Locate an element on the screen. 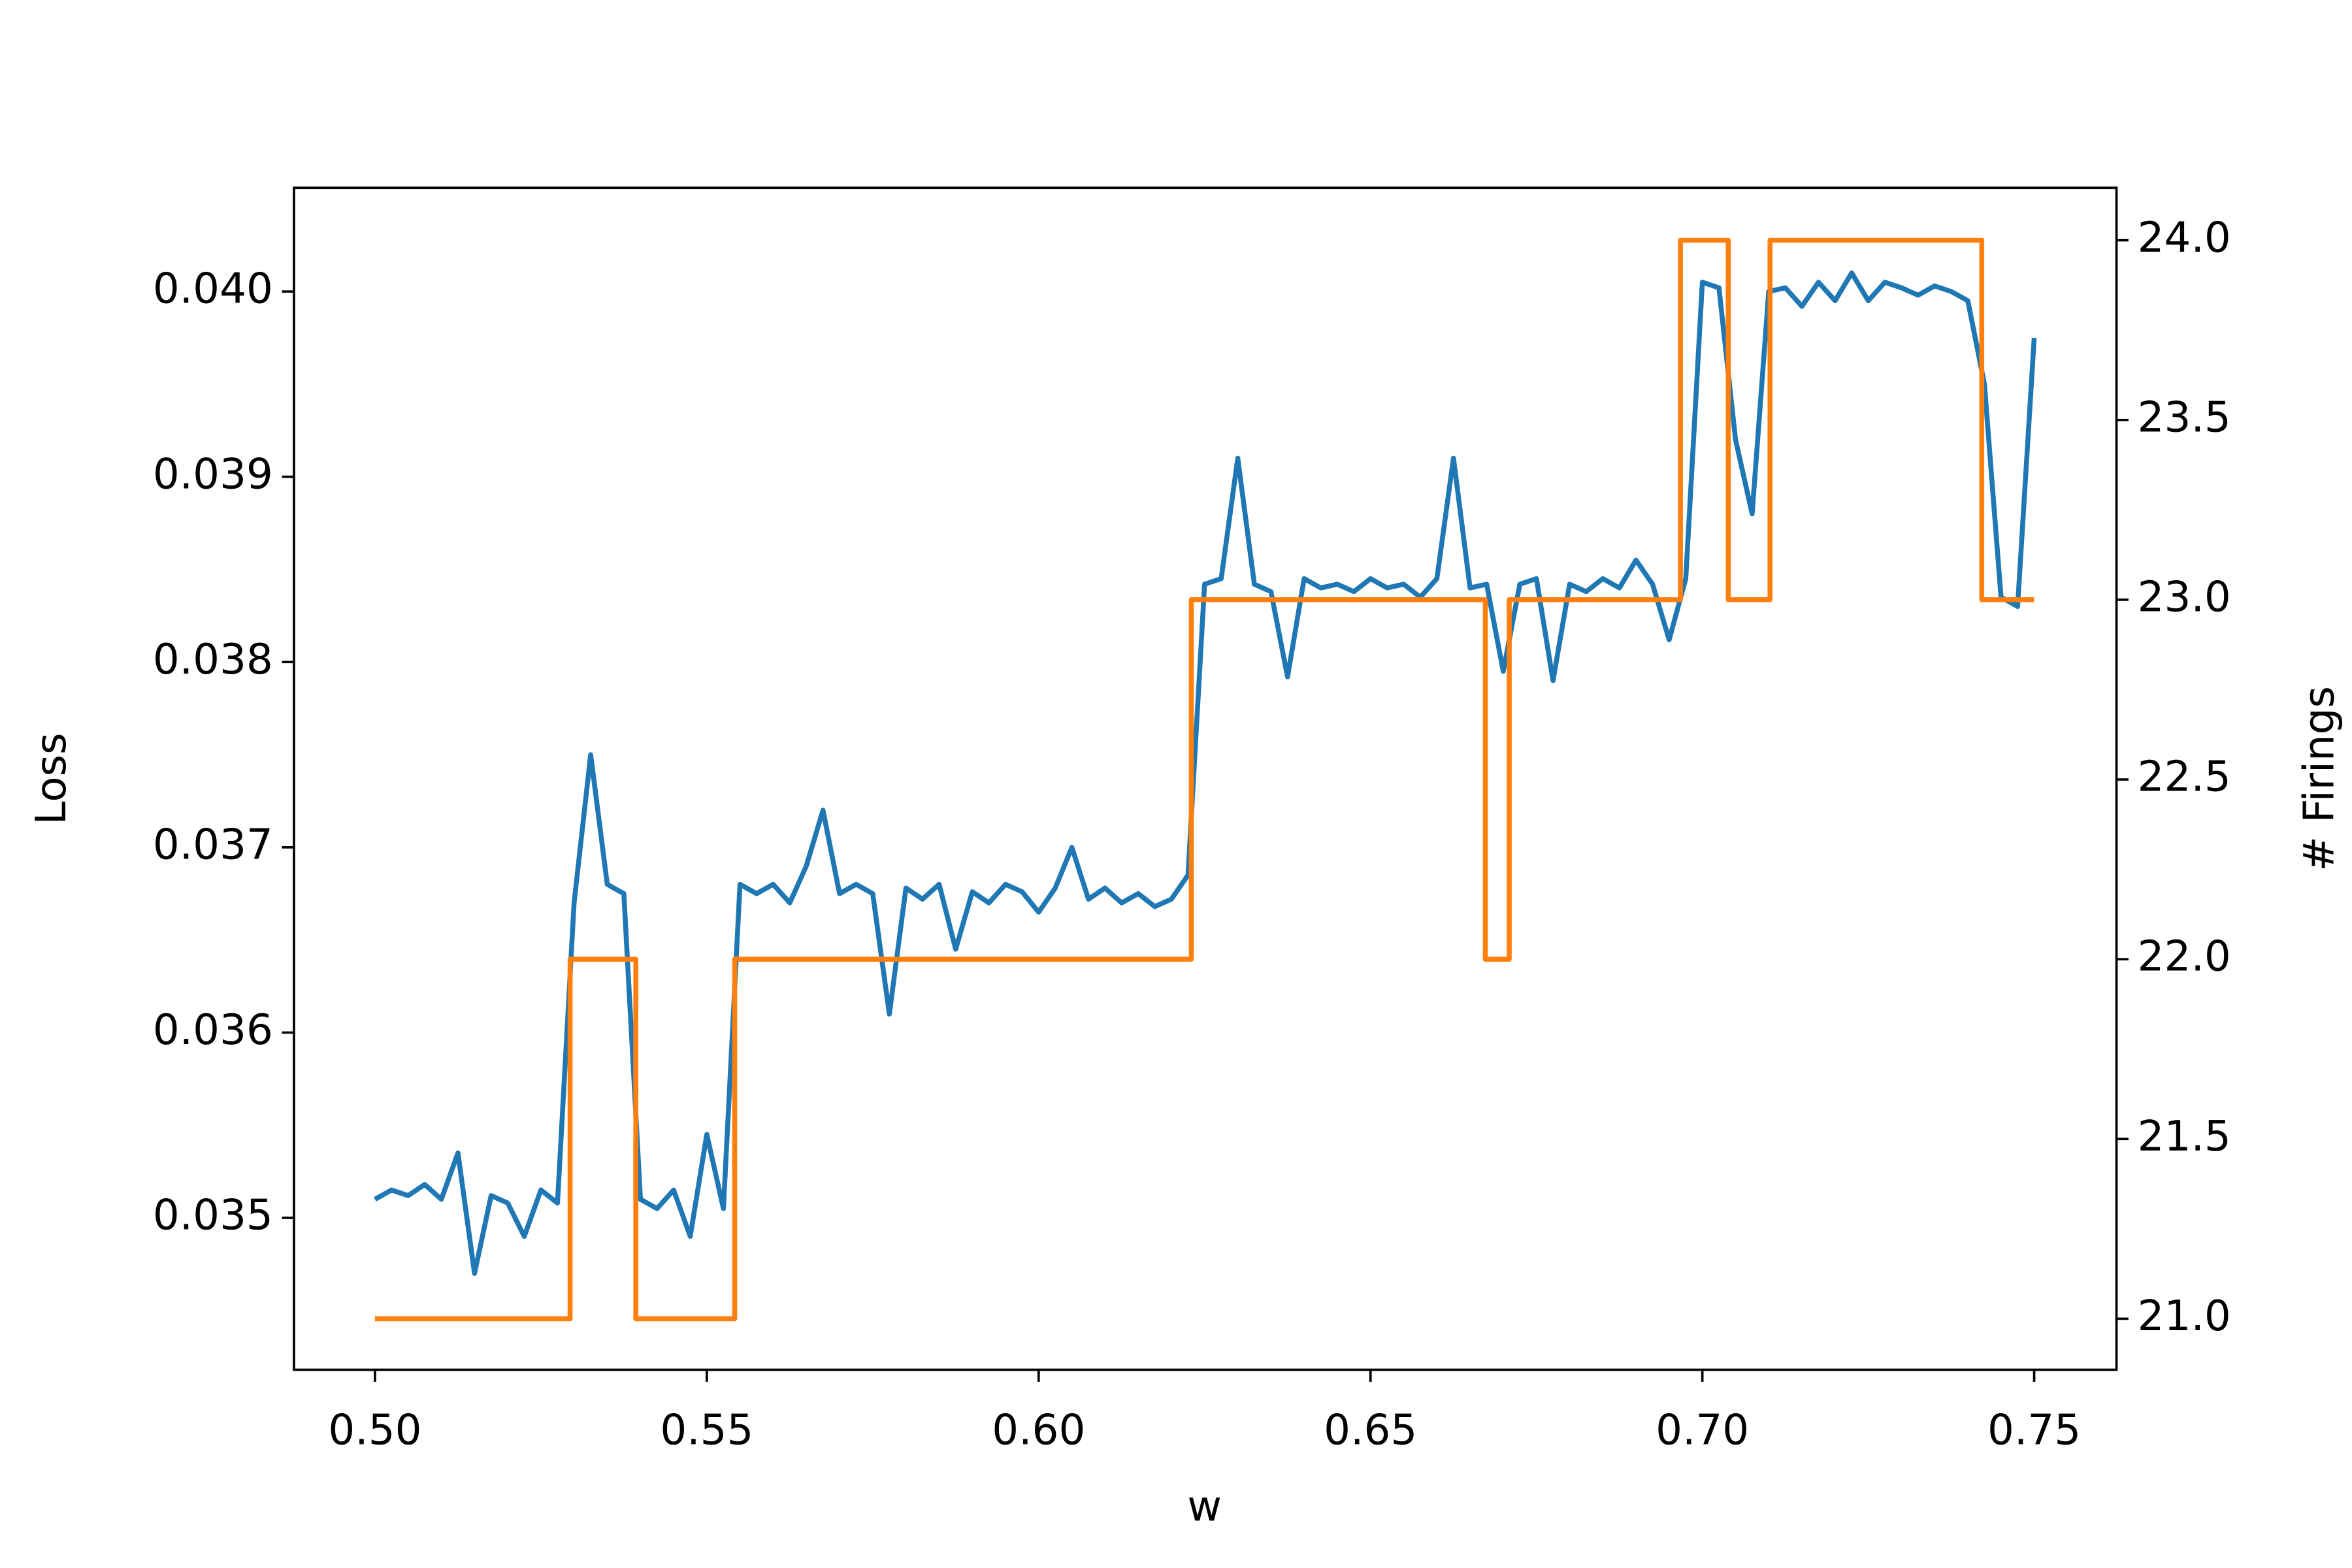 The width and height of the screenshot is (2352, 1568). y2-tick-label: 22.5 is located at coordinates (2184, 777).